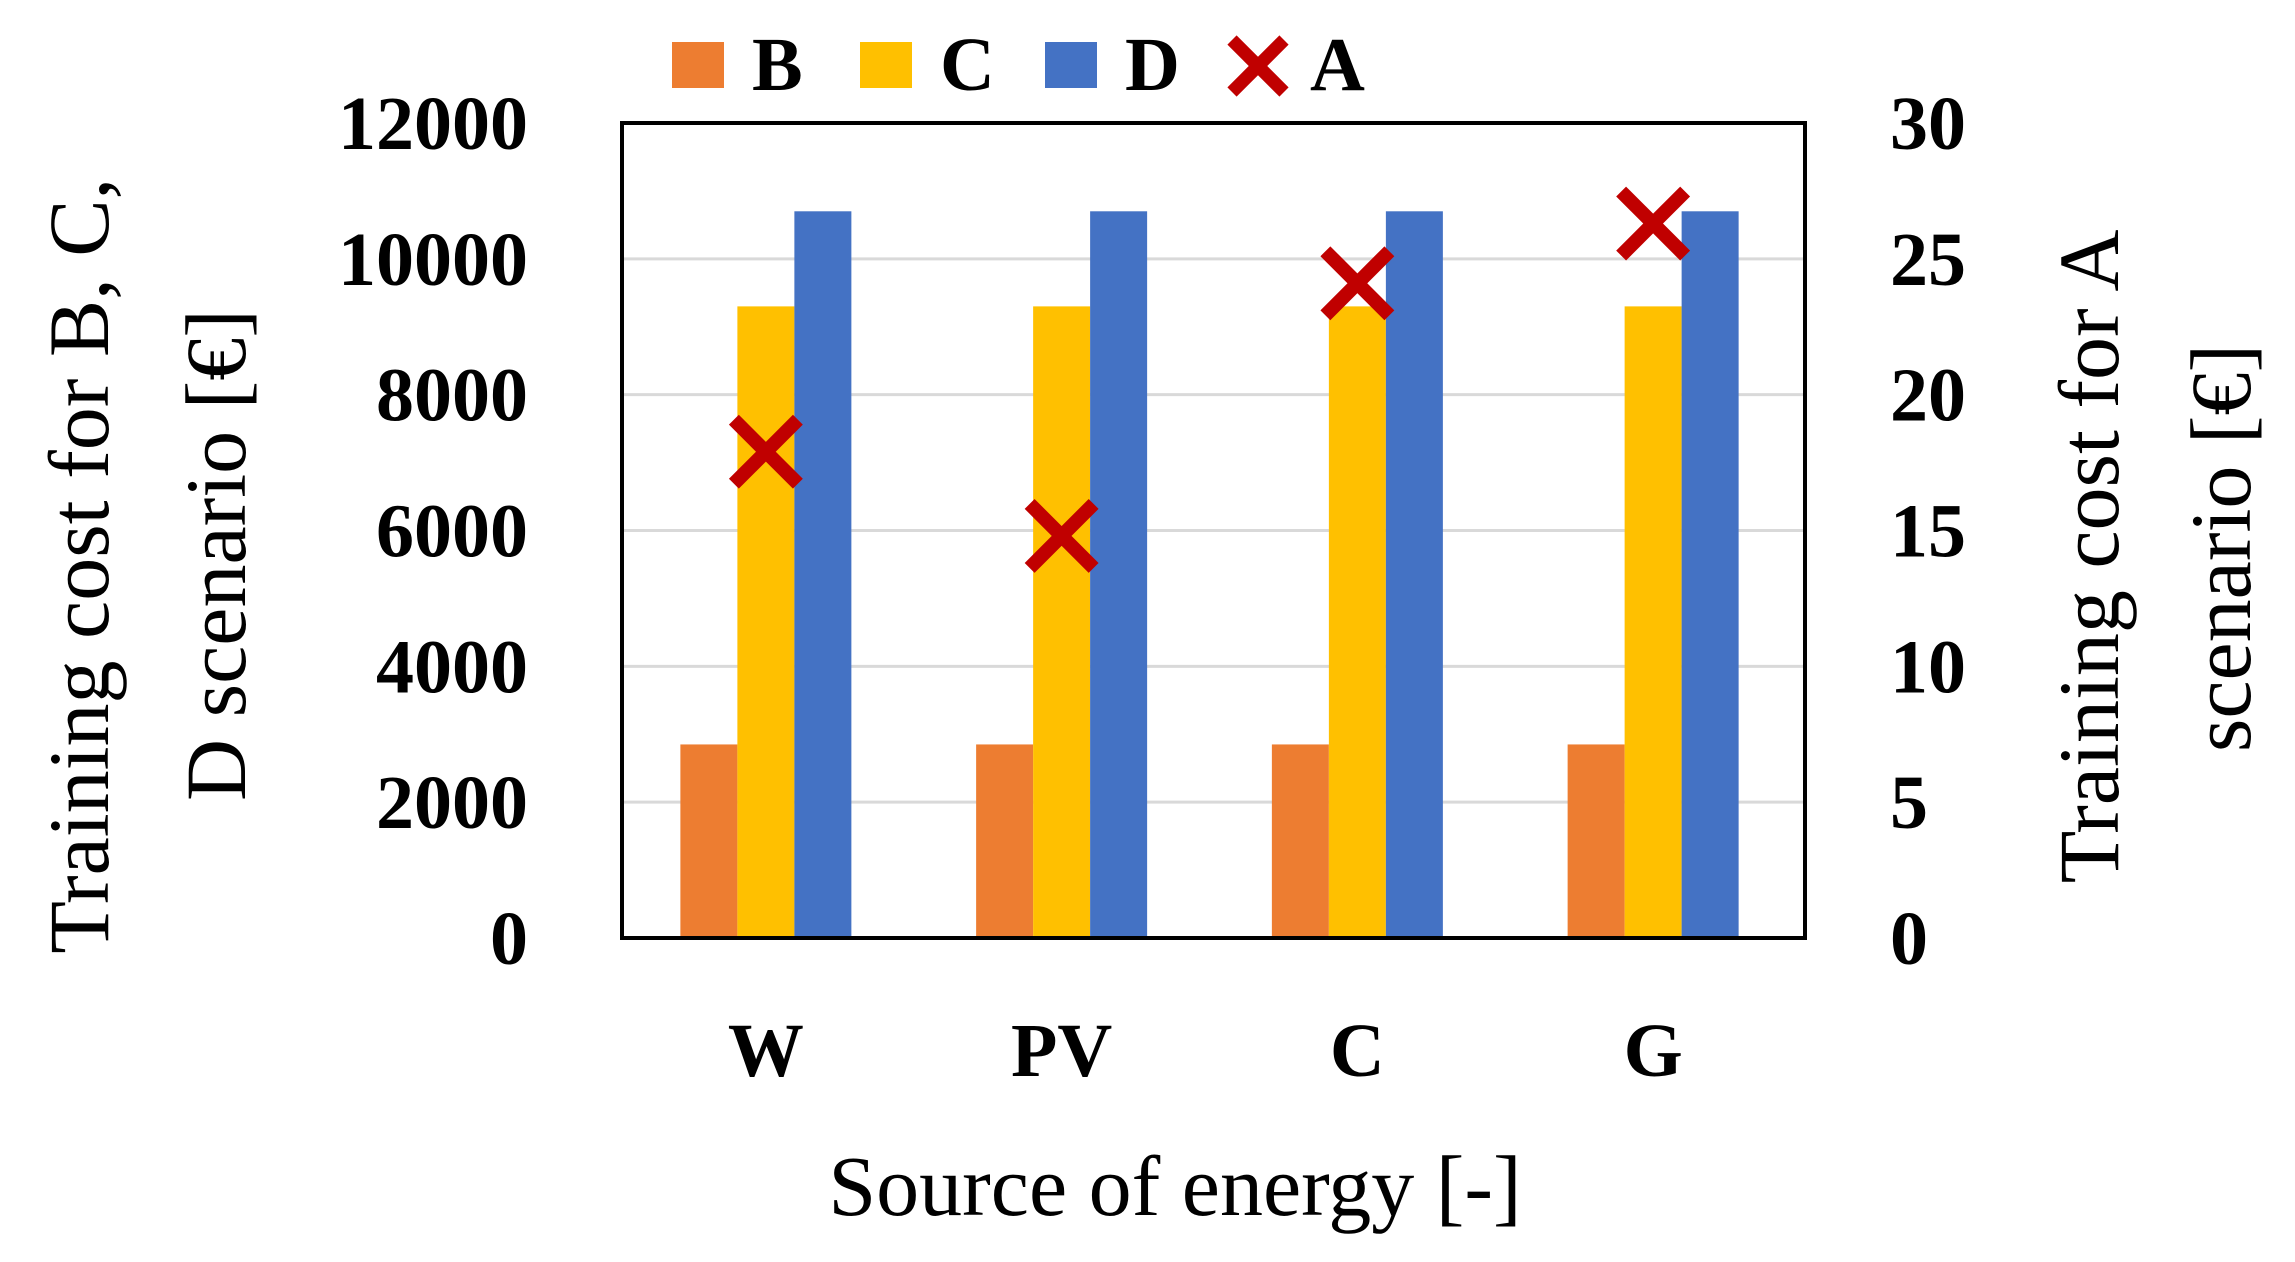 Image resolution: width=2295 pixels, height=1262 pixels. What do you see at coordinates (765, 451) in the screenshot?
I see `marker-A-W` at bounding box center [765, 451].